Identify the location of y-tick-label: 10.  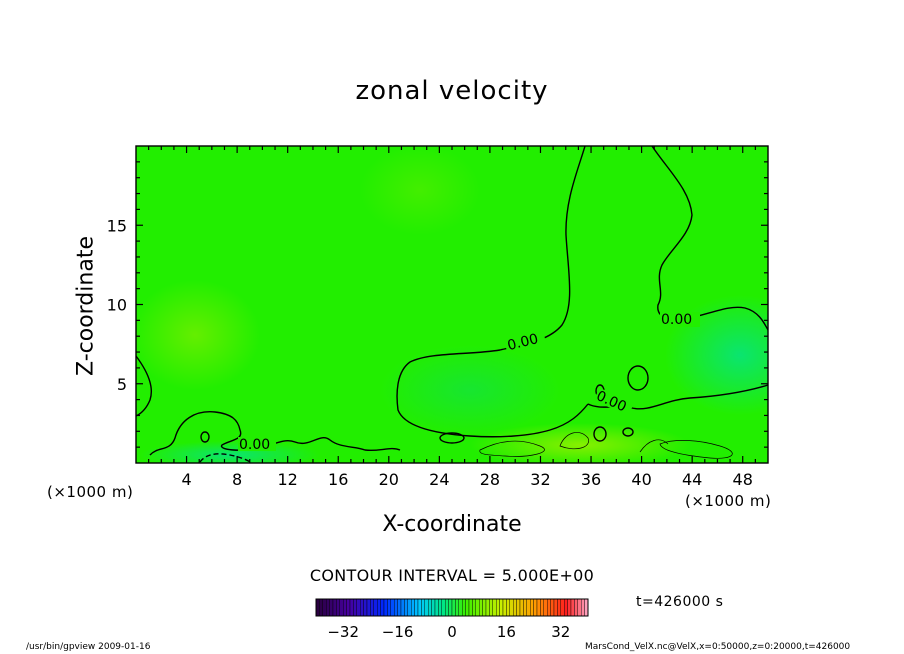
(117, 305).